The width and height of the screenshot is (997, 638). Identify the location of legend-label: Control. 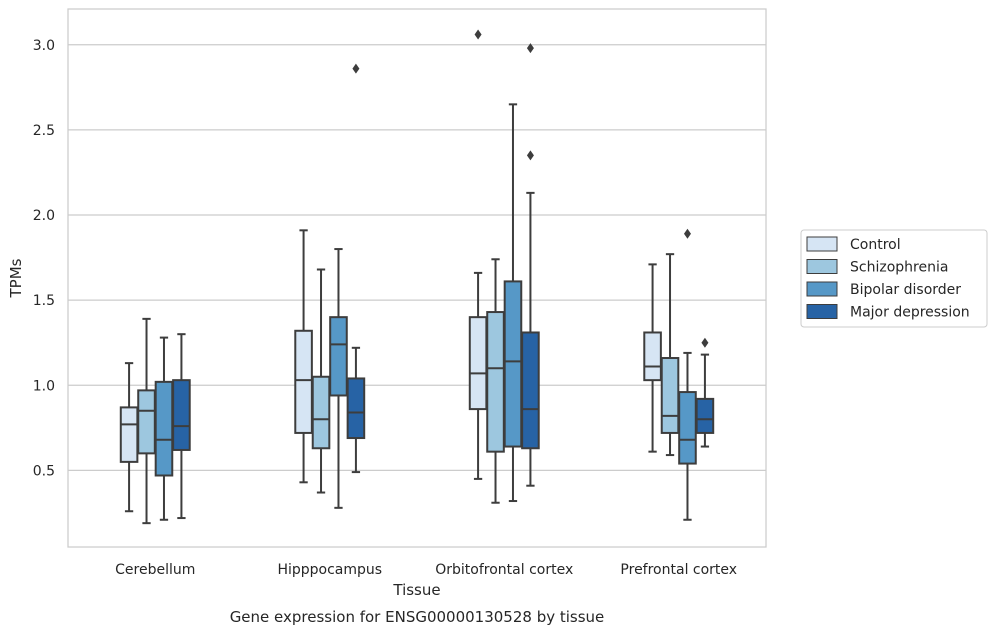
(875, 245).